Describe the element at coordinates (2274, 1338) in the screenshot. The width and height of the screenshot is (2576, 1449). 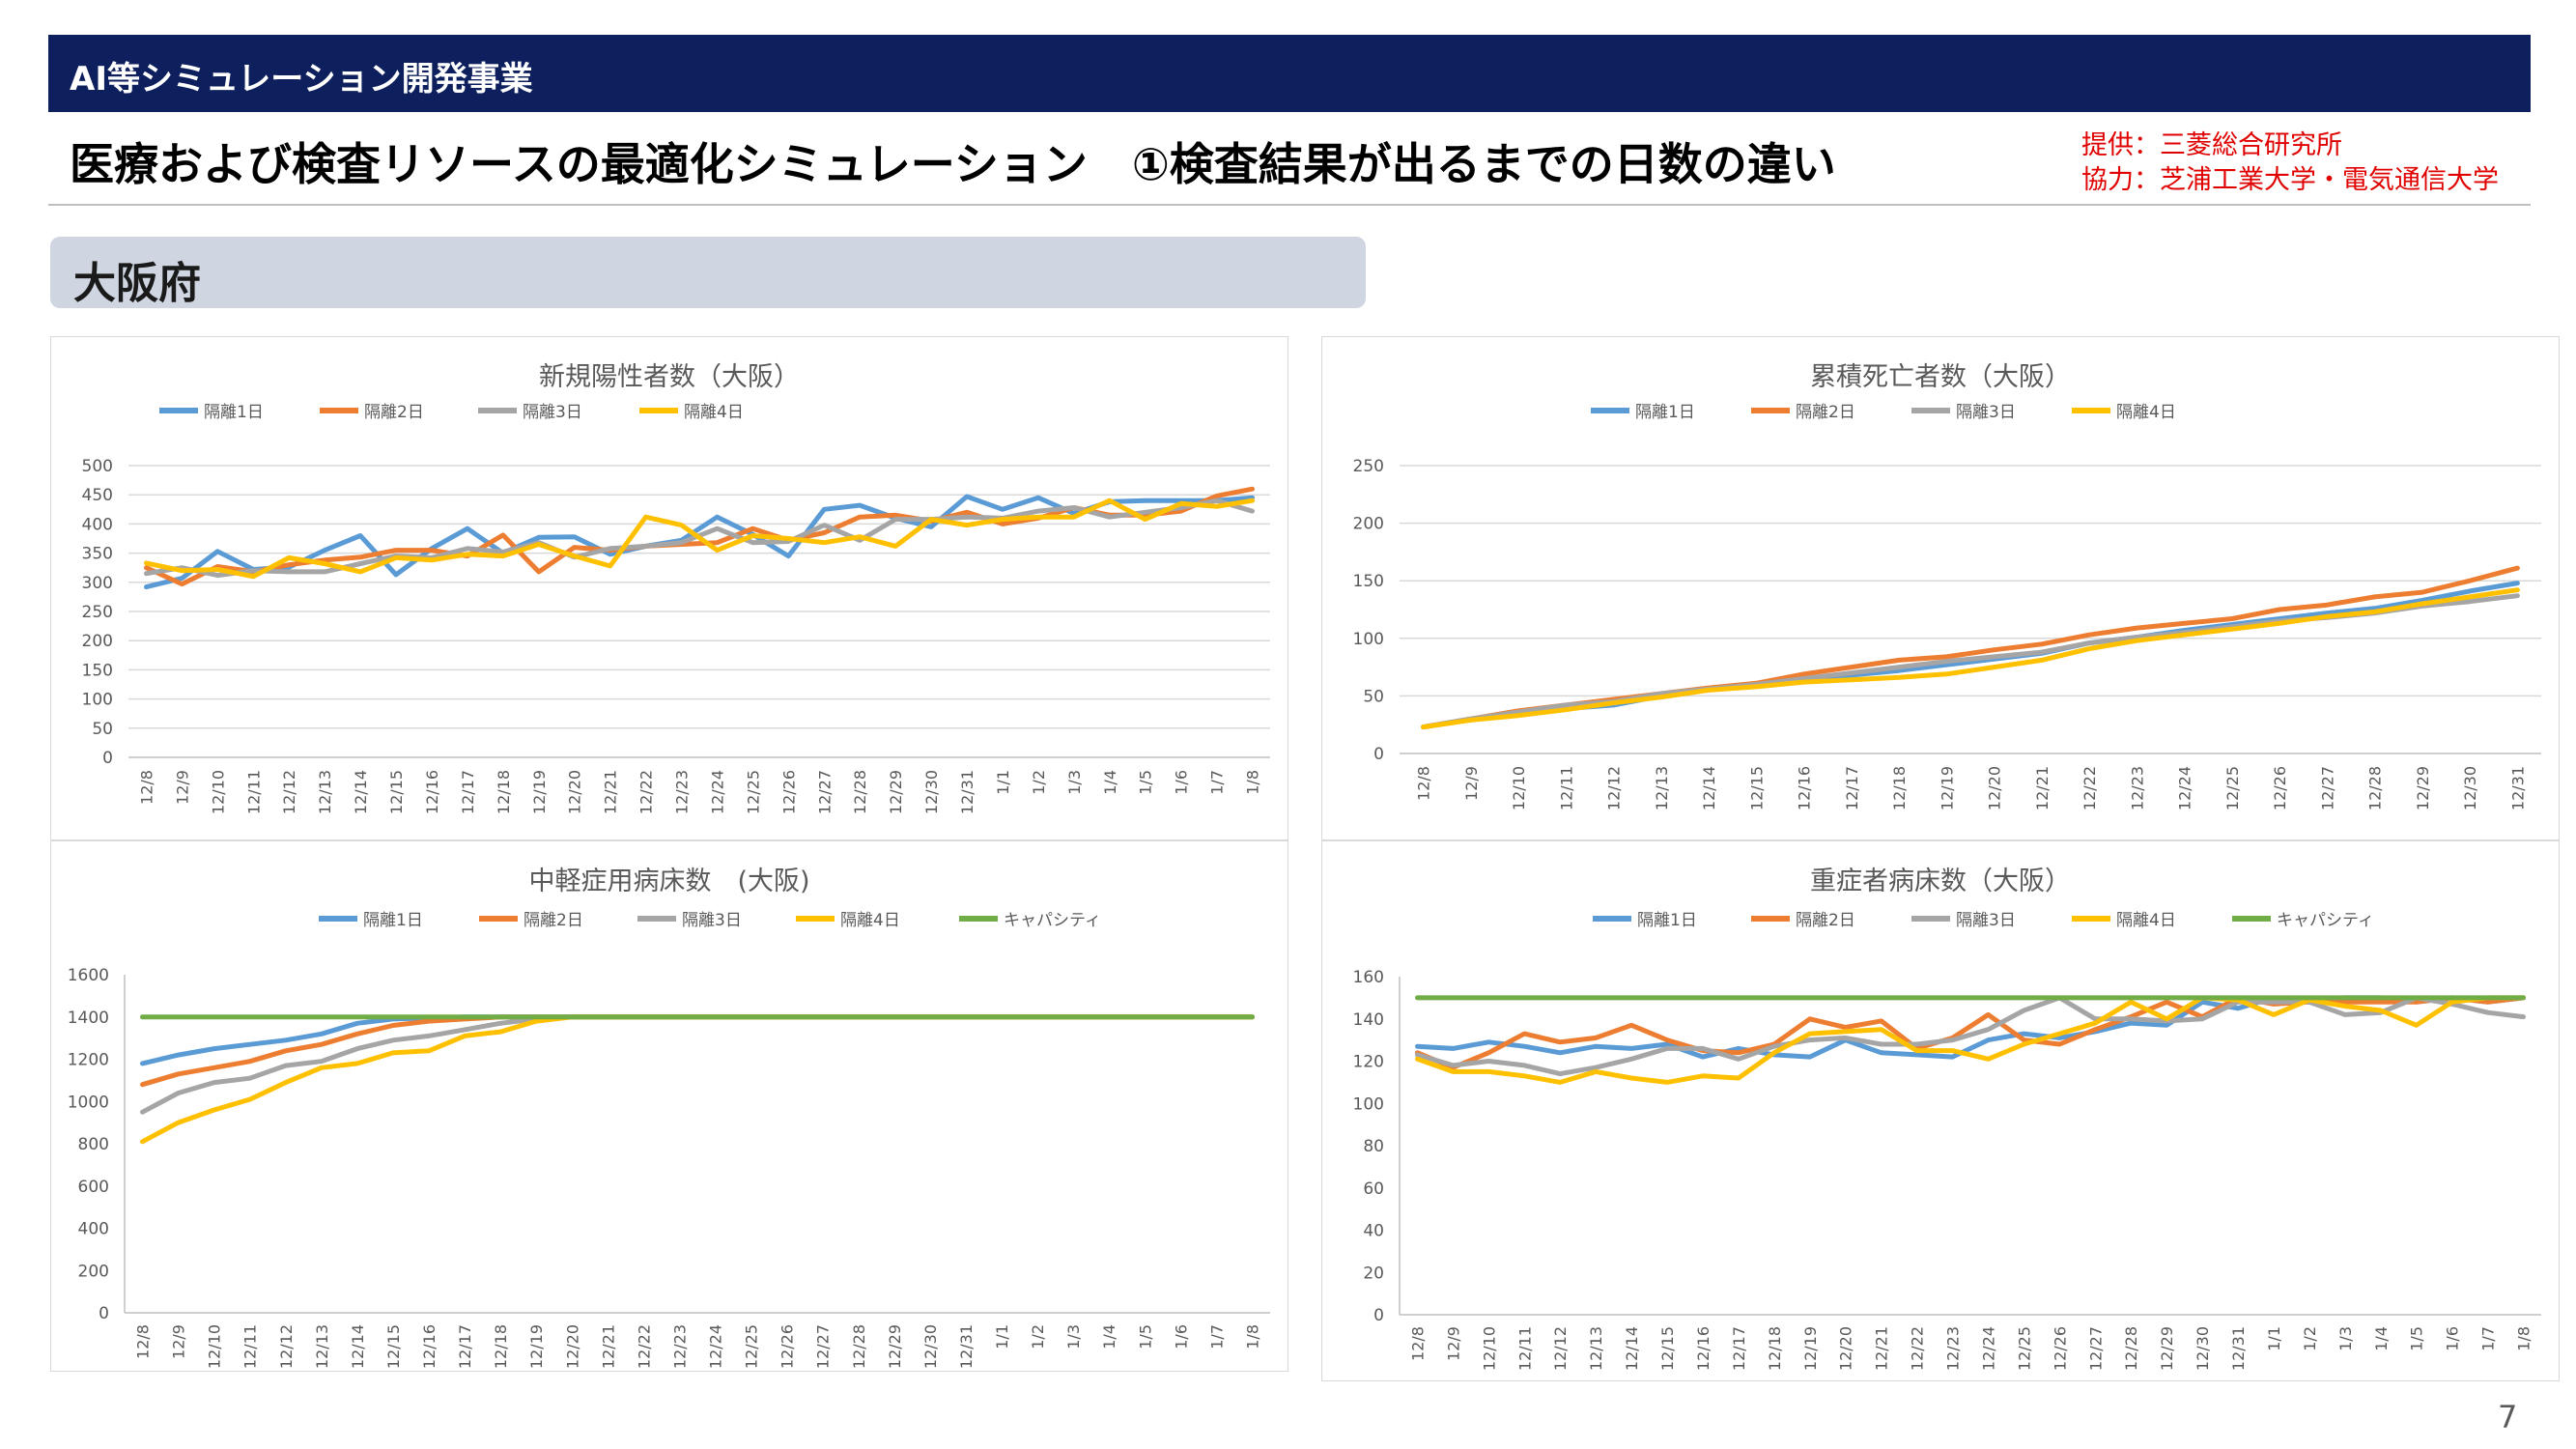
I see `x-tick-label: 1/1` at that location.